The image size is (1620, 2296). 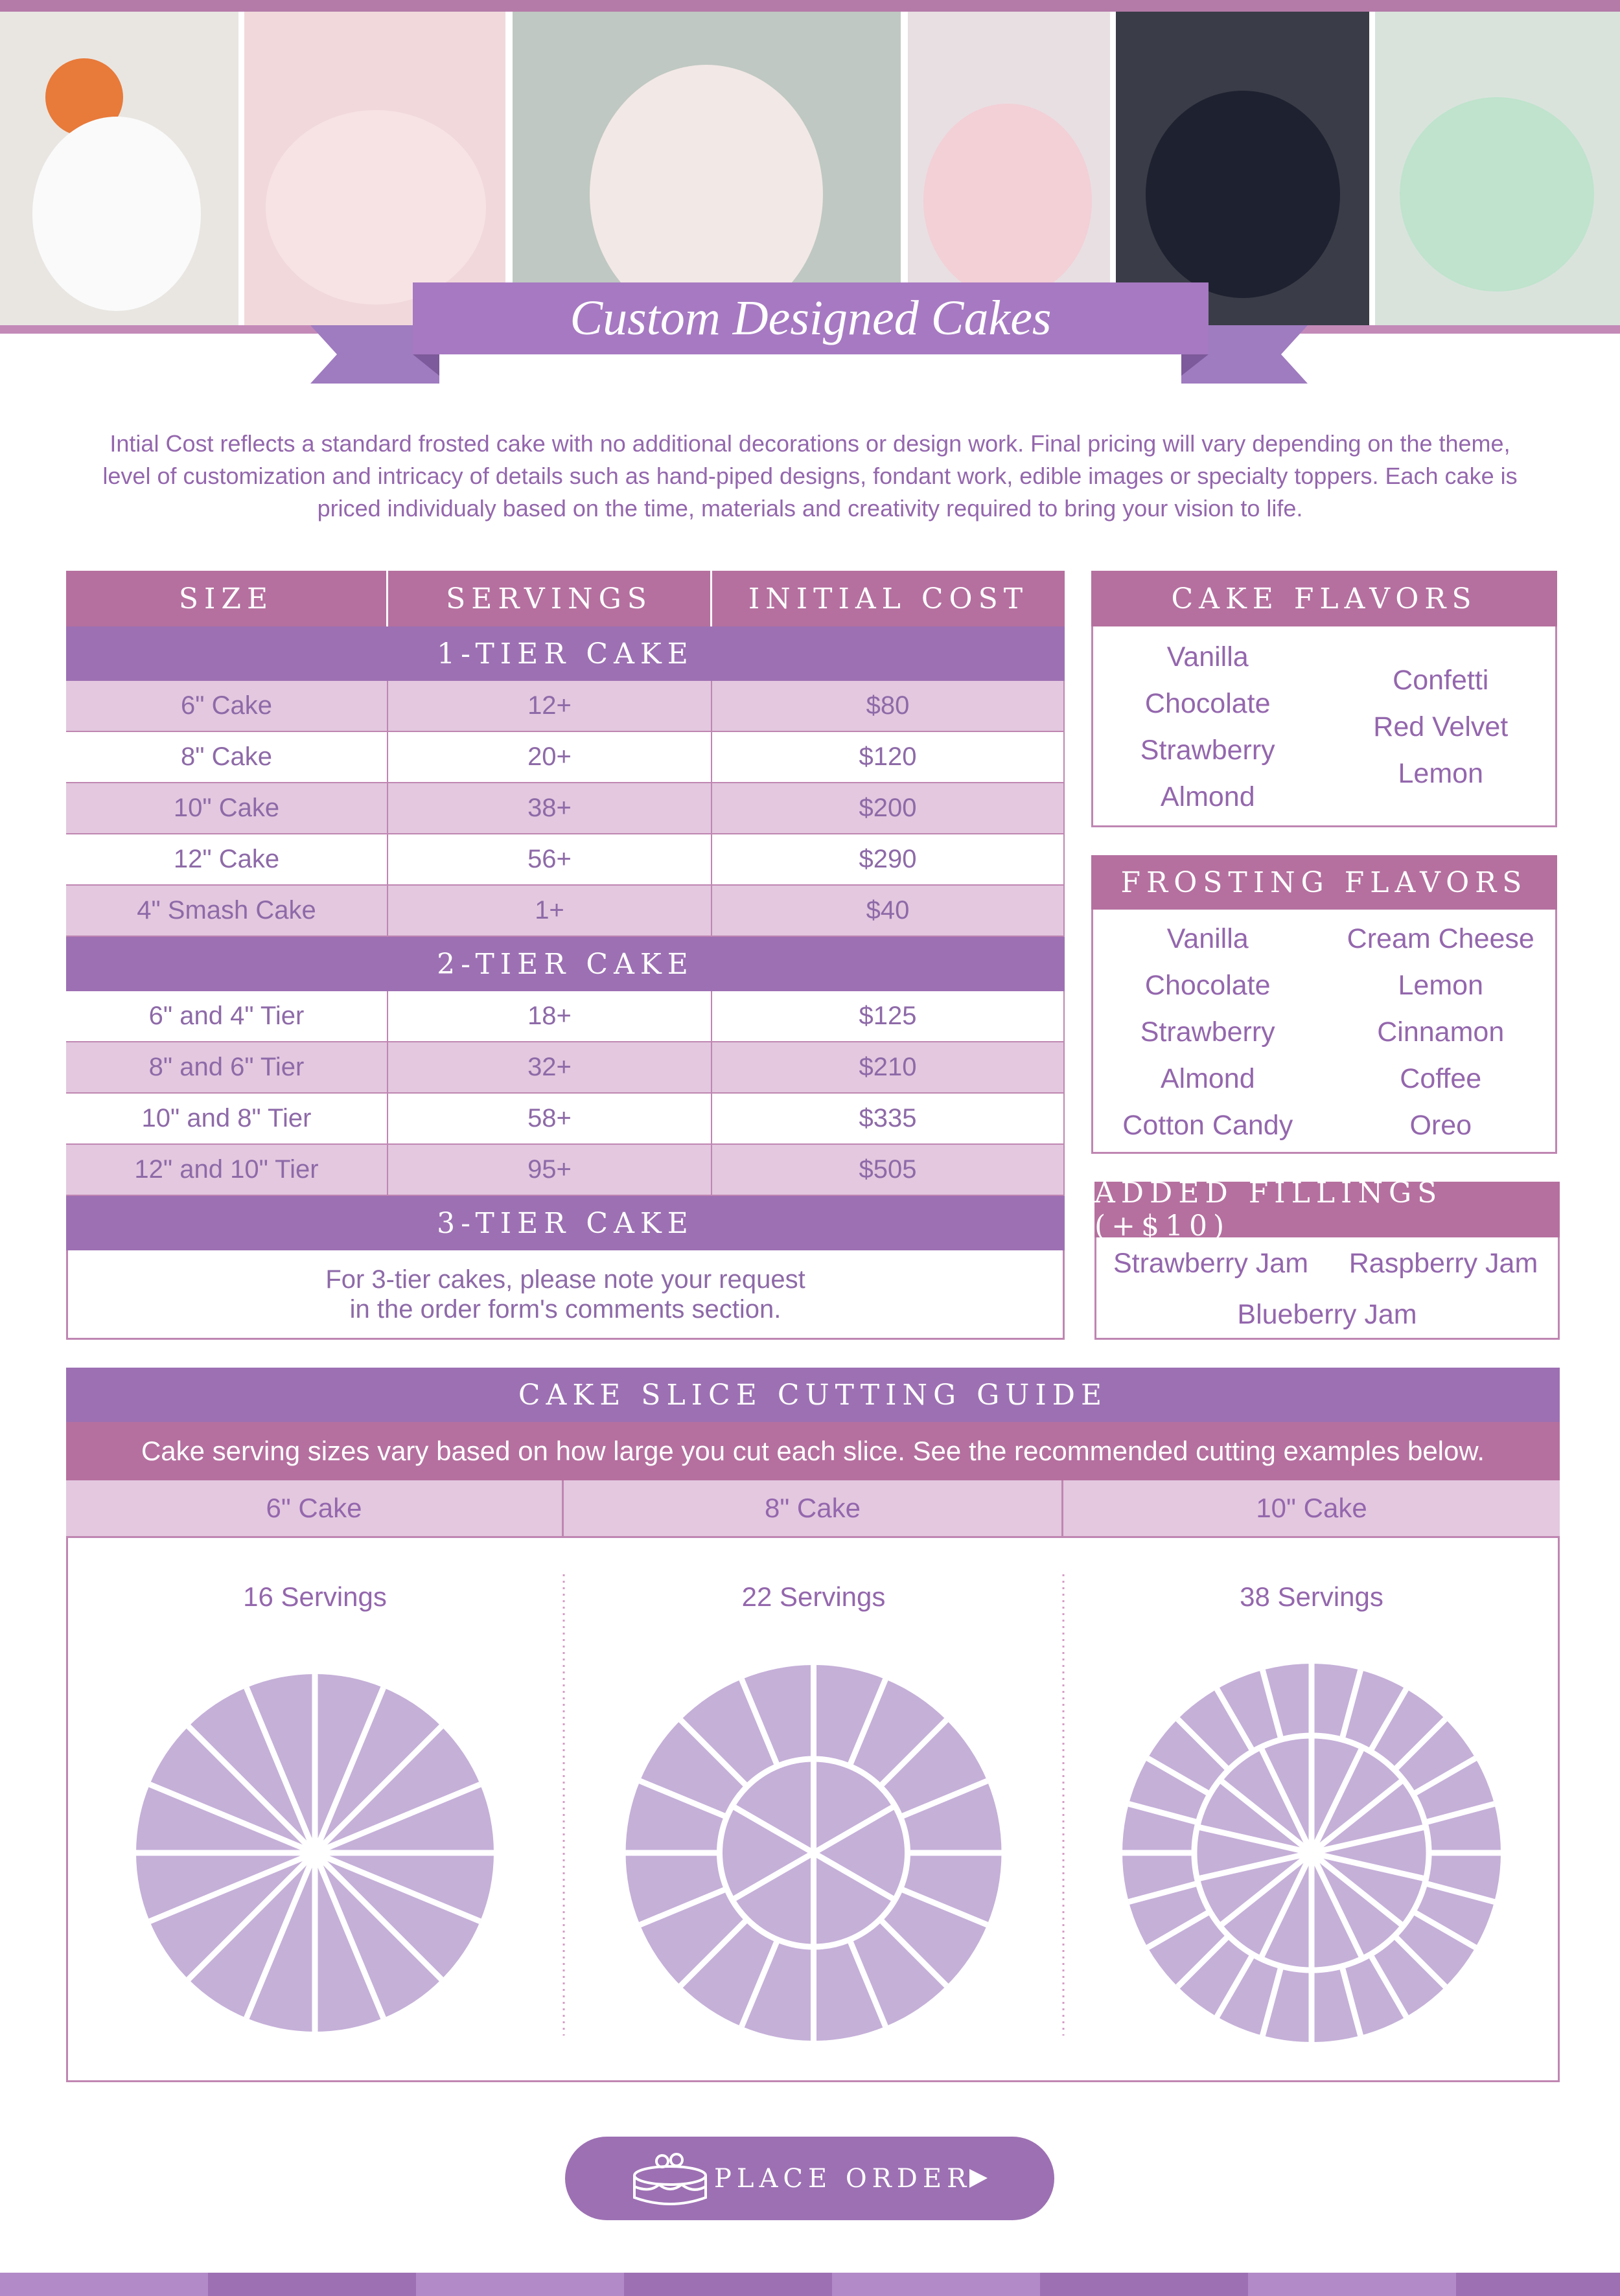 What do you see at coordinates (227, 1068) in the screenshot?
I see `table-cell: 8" and 6" Tier` at bounding box center [227, 1068].